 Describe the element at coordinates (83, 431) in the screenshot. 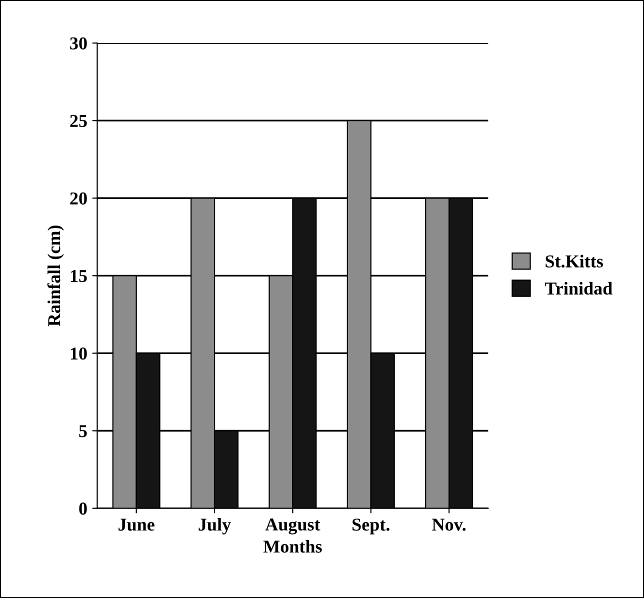

I see `y-tick-label: 5` at that location.